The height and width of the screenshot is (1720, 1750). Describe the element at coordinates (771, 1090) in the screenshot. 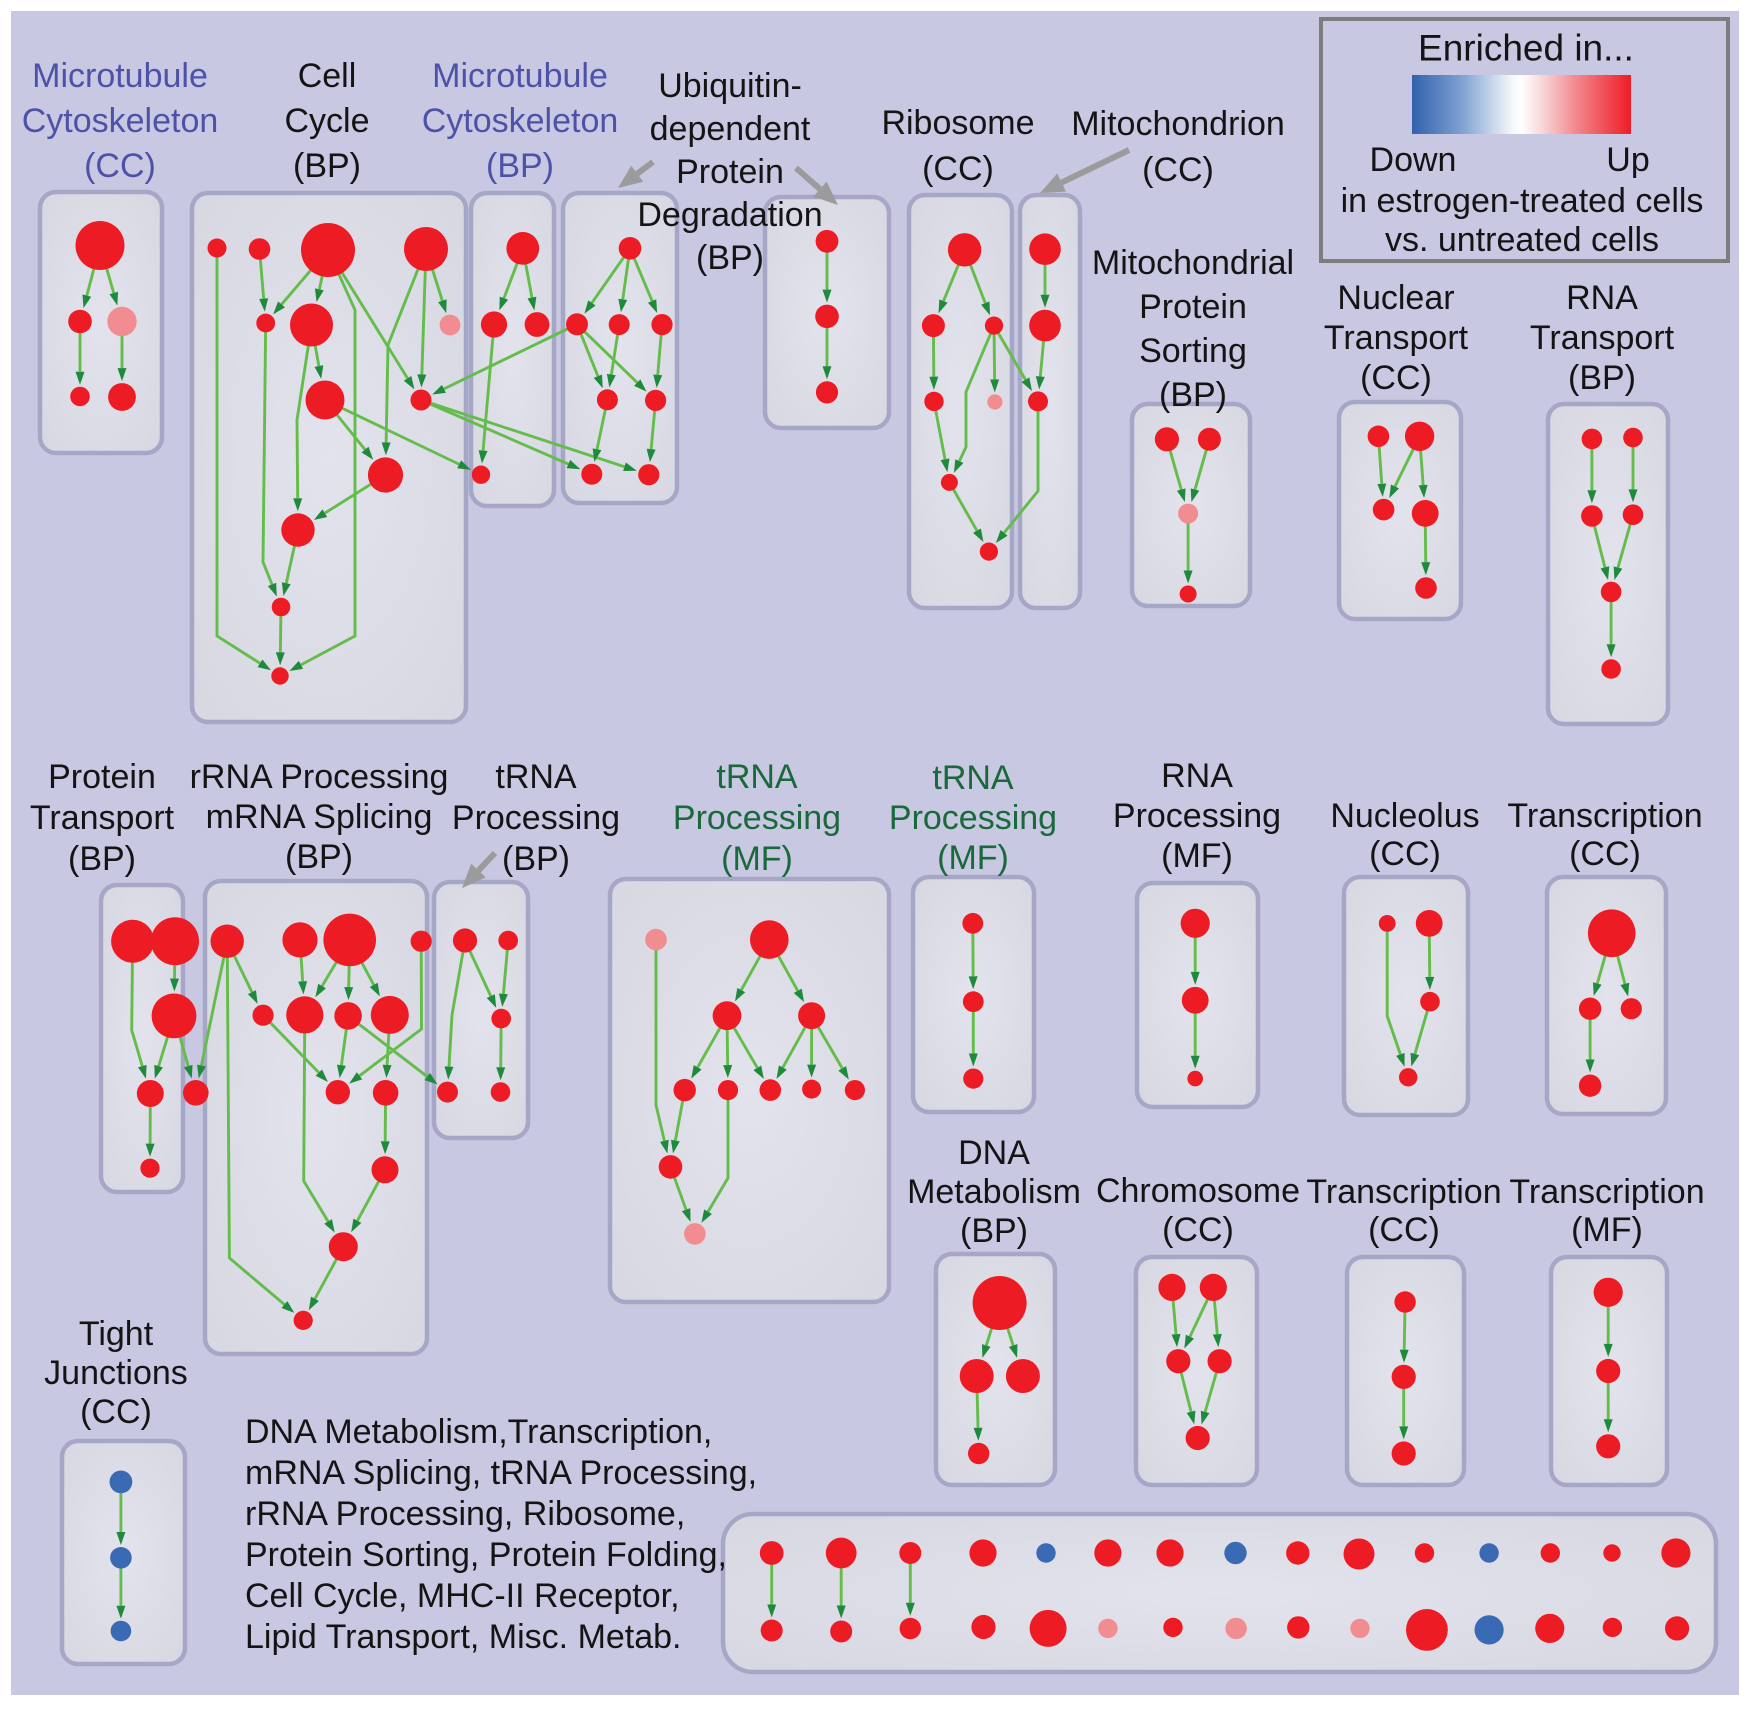

I see `node-trna-processing-mf-large-r3` at that location.